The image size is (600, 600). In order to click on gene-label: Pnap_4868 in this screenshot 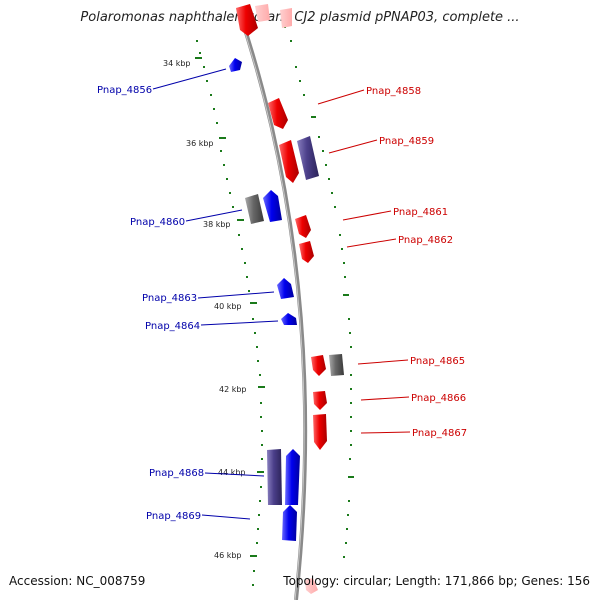, I will do `click(176, 473)`.